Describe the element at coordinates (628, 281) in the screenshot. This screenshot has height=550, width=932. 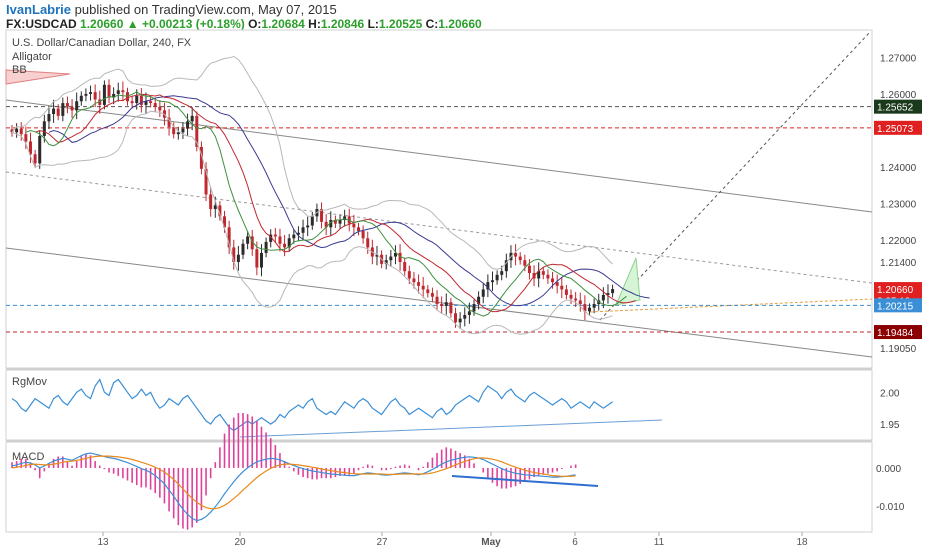
I see `projection-wedge` at that location.